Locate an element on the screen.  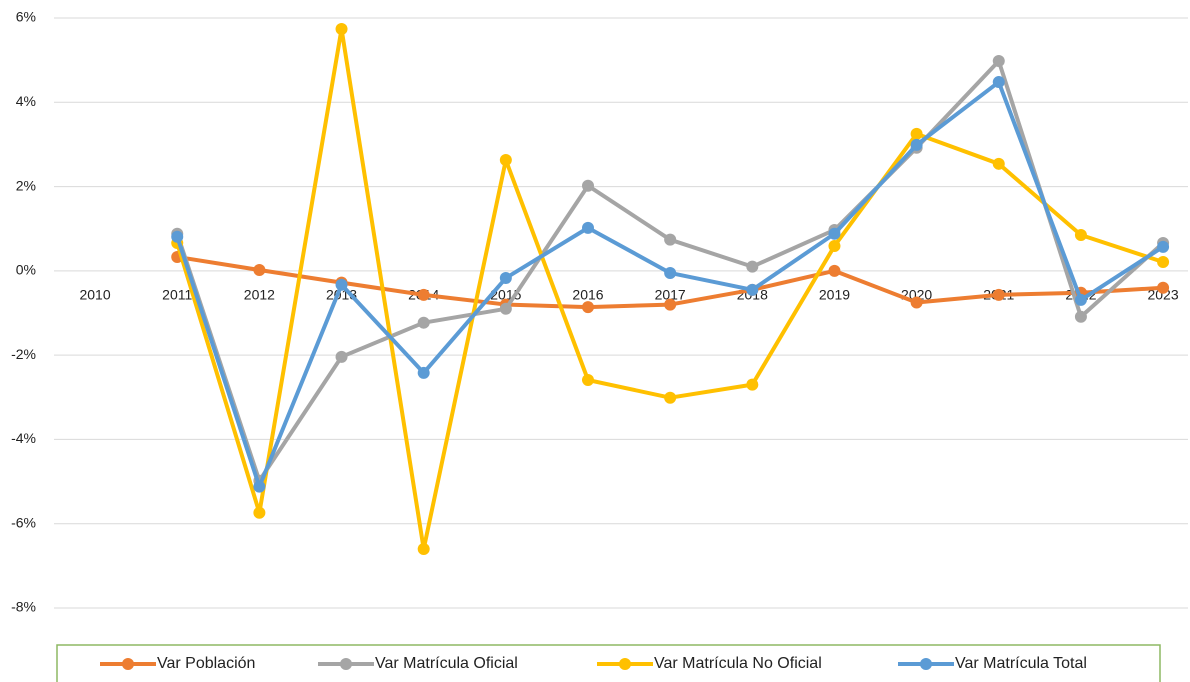
x-tick-label: 2016 is located at coordinates (587, 295).